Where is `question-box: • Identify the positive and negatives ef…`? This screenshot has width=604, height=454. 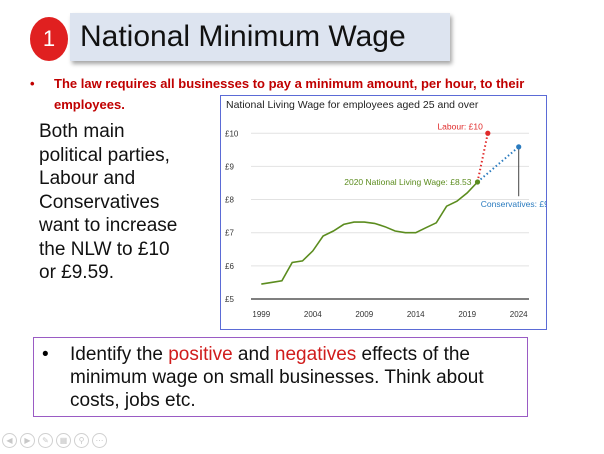 question-box: • Identify the positive and negatives ef… is located at coordinates (280, 377).